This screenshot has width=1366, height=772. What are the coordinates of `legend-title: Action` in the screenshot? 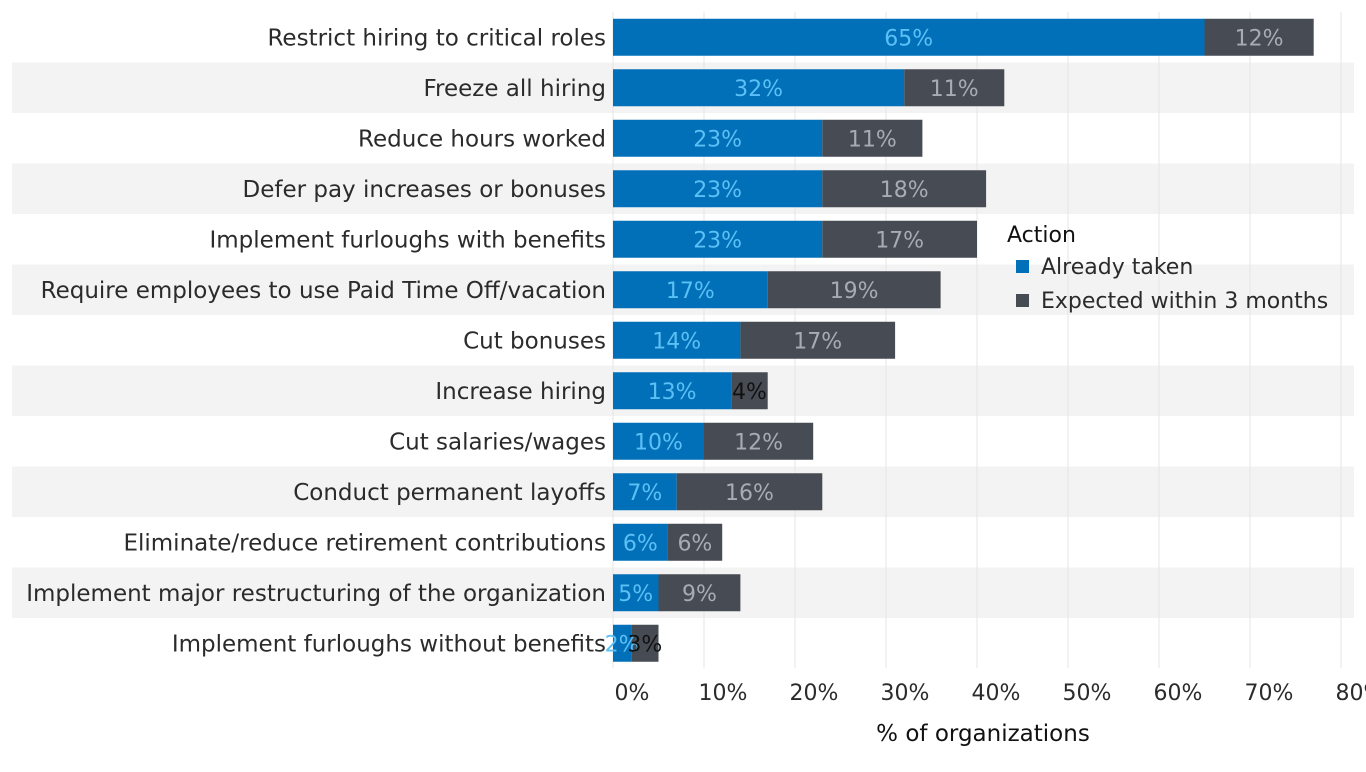 It's located at (1041, 235).